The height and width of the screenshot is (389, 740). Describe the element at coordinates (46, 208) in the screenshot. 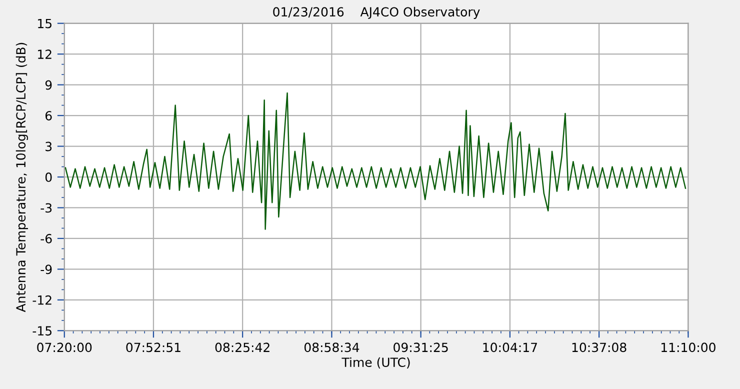

I see `y-tick-label: -3` at that location.